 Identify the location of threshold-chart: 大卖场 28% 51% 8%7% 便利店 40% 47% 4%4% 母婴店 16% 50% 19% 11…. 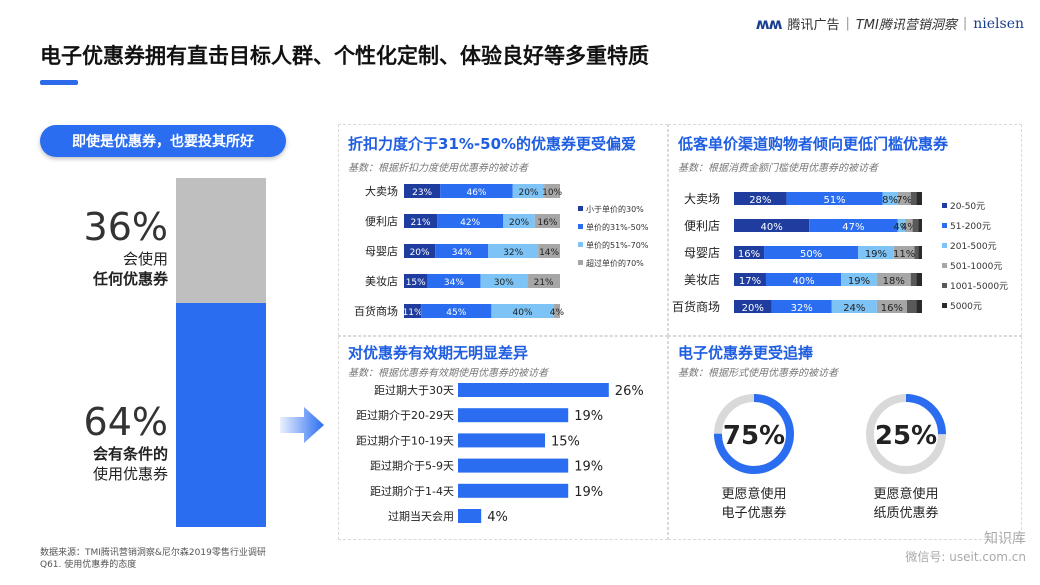
(840, 253).